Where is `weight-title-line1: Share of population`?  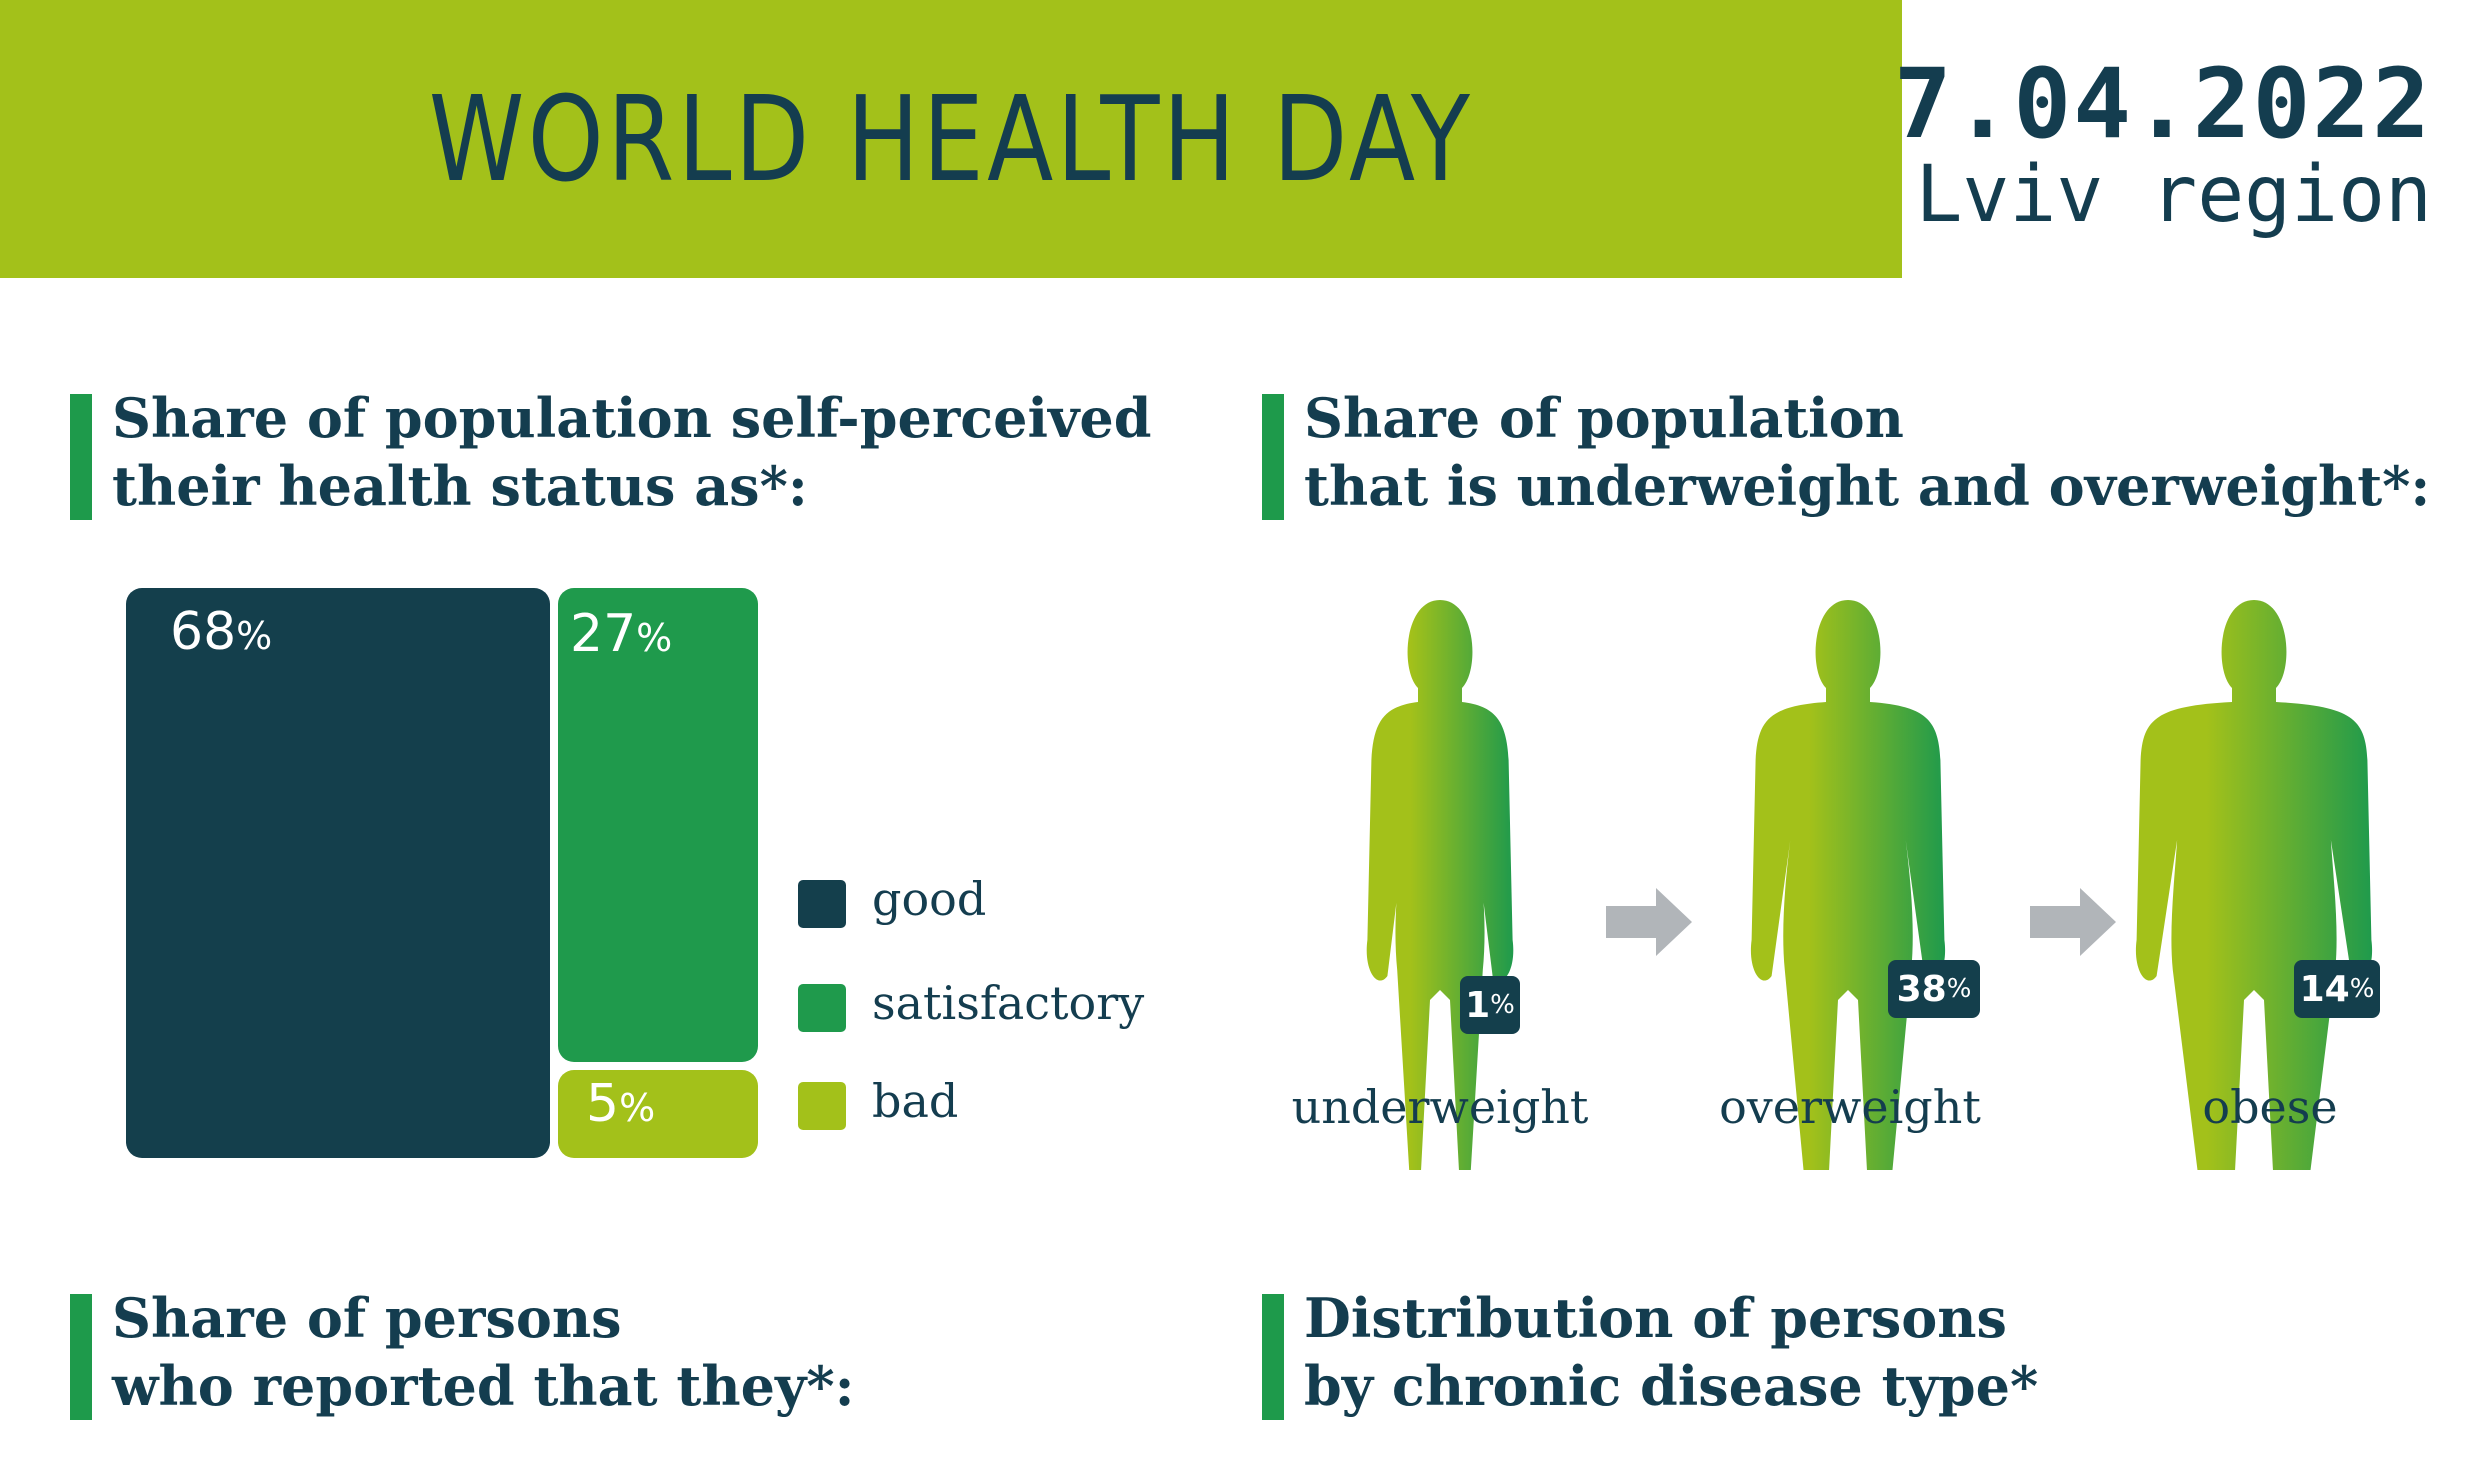 weight-title-line1: Share of population is located at coordinates (1604, 418).